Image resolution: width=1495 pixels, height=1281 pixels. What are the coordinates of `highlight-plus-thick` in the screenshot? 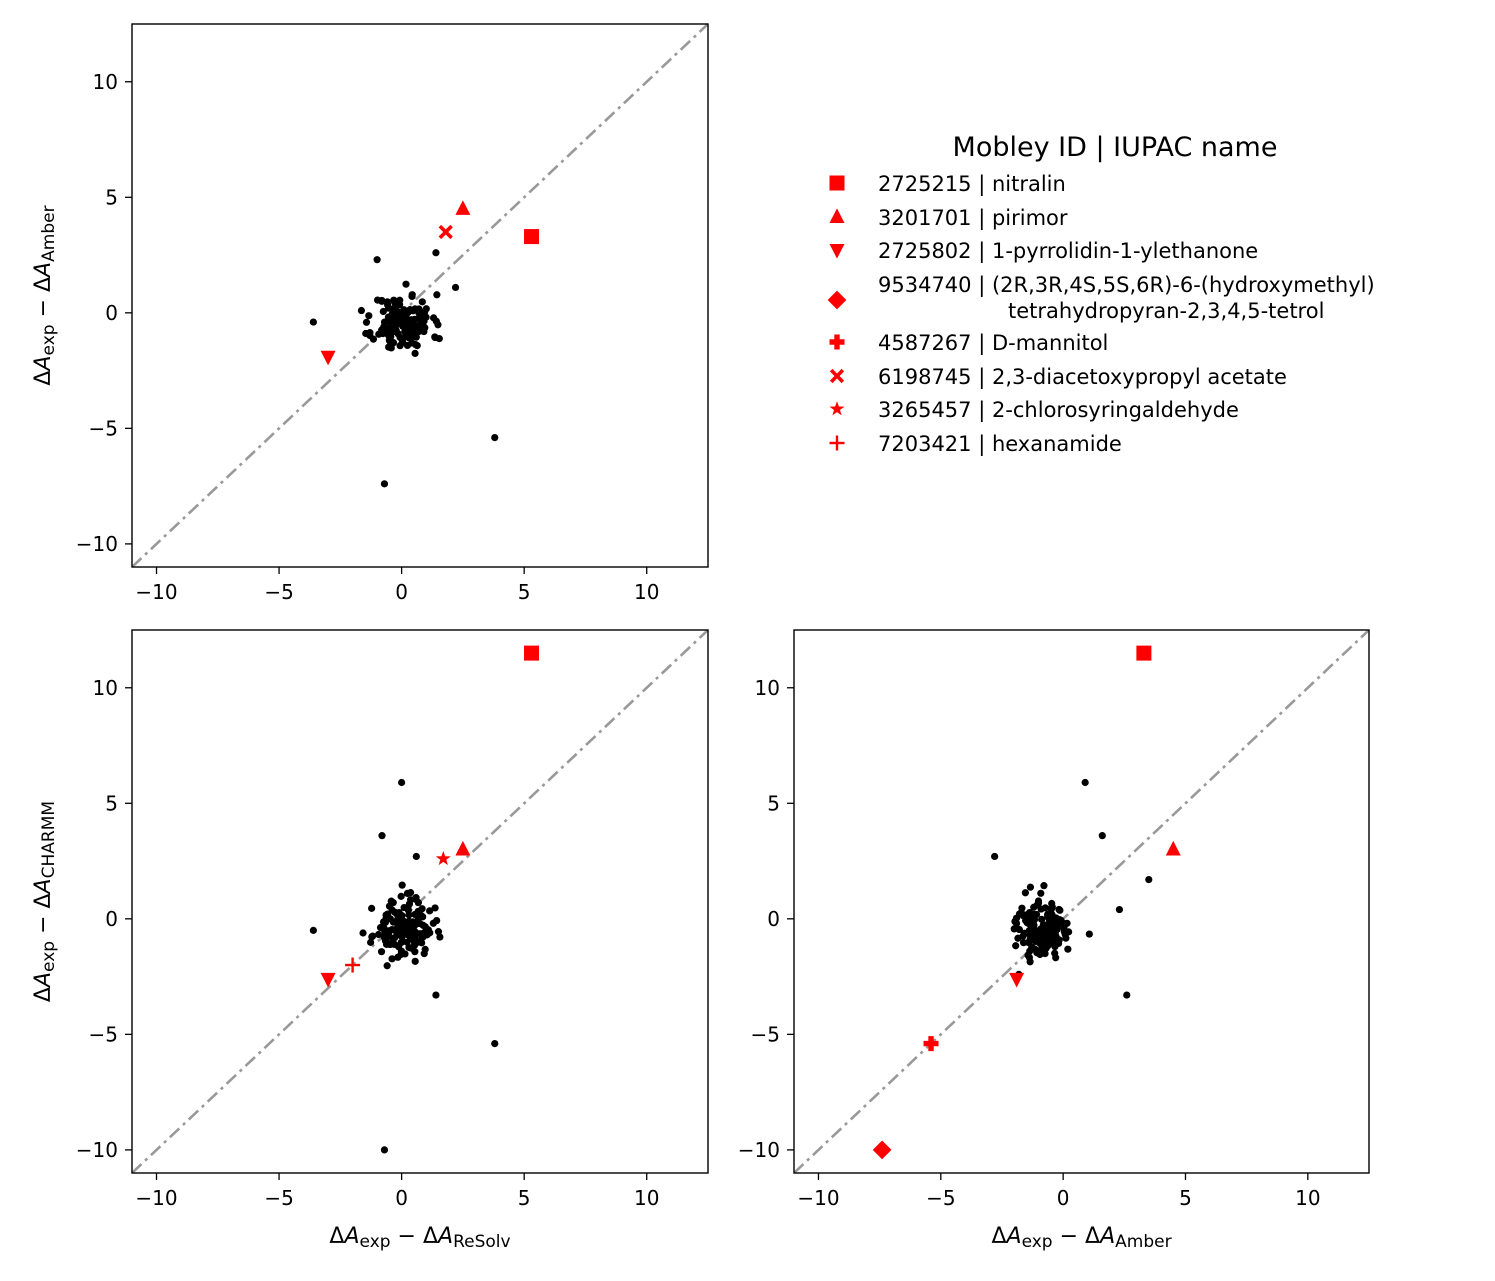 It's located at (931, 1044).